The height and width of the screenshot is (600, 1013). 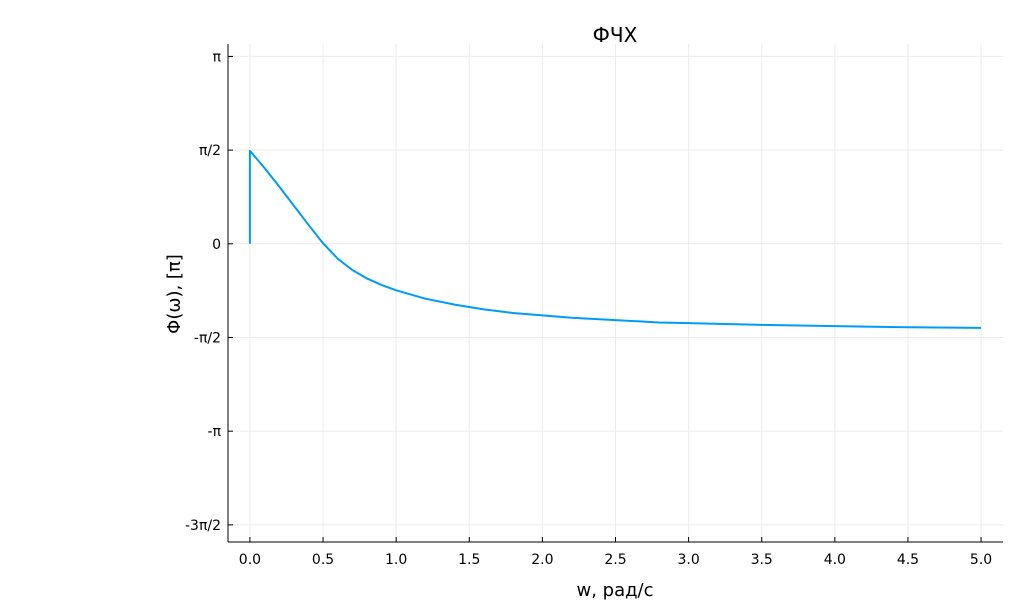 I want to click on y-ticks: π π/2 0 -π/2 -π -3π/2, so click(x=209, y=291).